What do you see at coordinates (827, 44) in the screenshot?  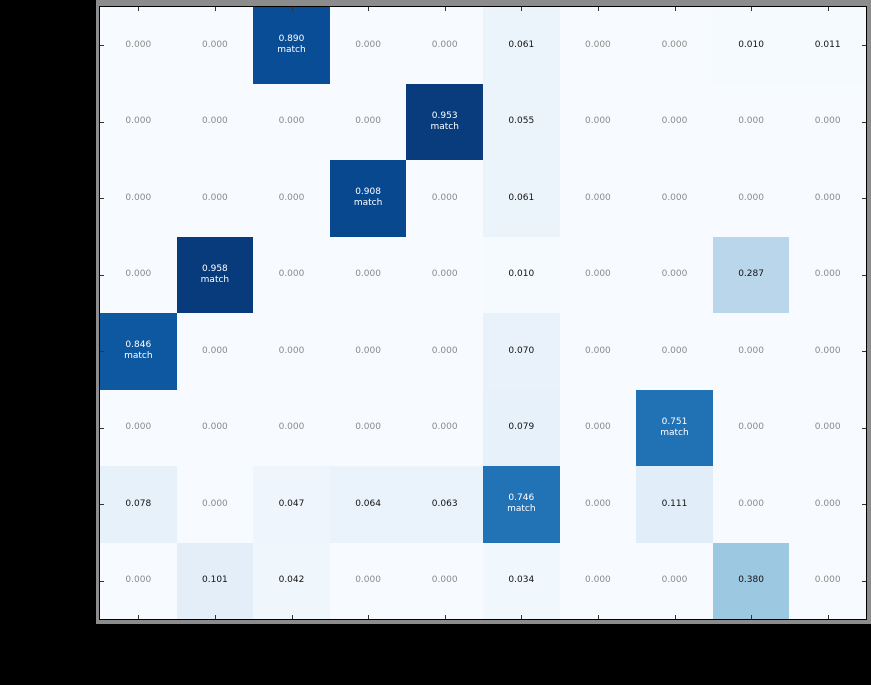 I see `cell-value: 0.011` at bounding box center [827, 44].